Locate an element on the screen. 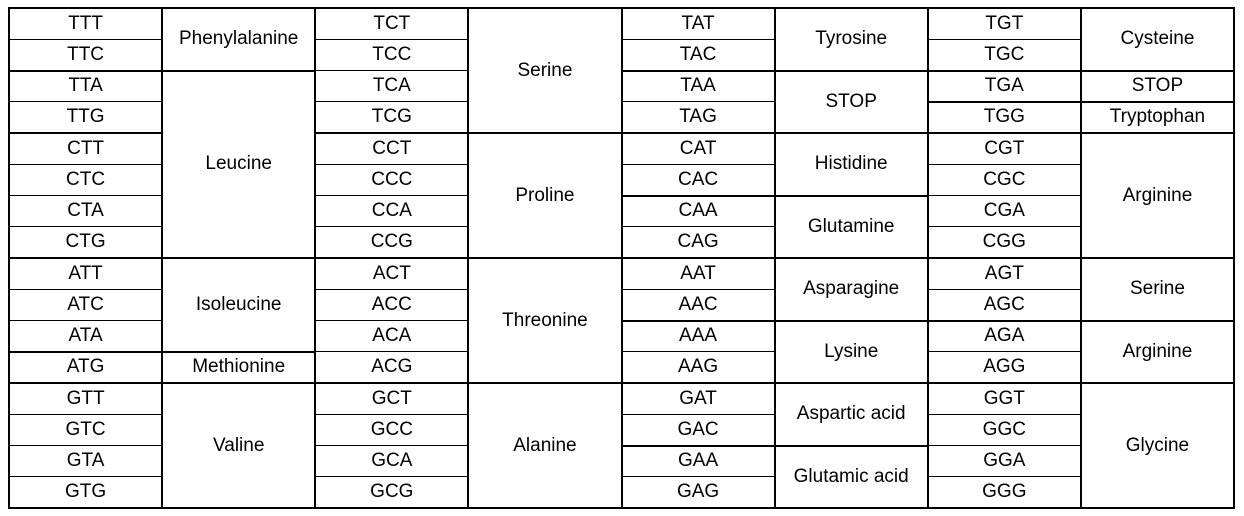 This screenshot has width=1244, height=516. codon-cell-gcg: GCG is located at coordinates (392, 492).